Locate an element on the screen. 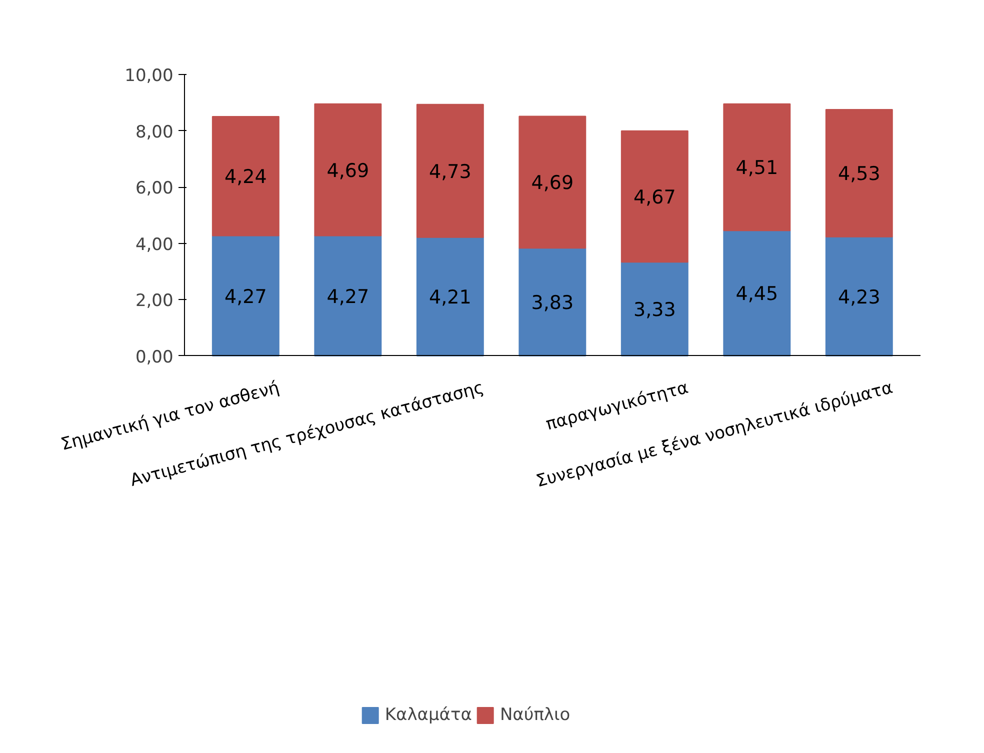  data-label: 3,83 is located at coordinates (552, 303).